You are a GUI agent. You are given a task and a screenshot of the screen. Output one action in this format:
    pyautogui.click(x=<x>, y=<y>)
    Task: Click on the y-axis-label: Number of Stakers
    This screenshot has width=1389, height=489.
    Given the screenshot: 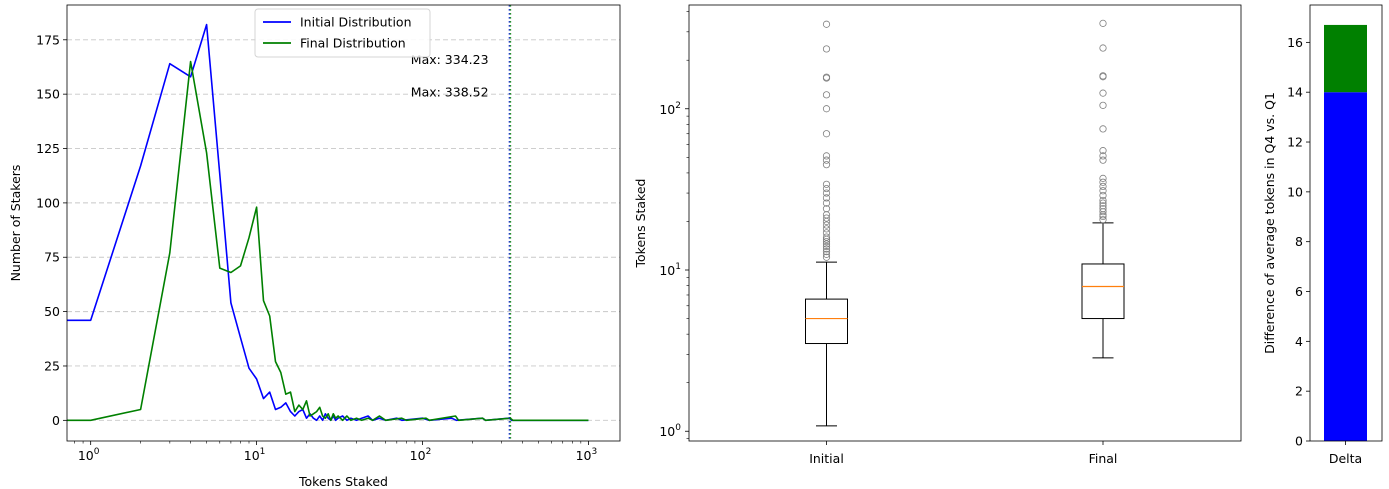 What is the action you would take?
    pyautogui.click(x=15, y=223)
    